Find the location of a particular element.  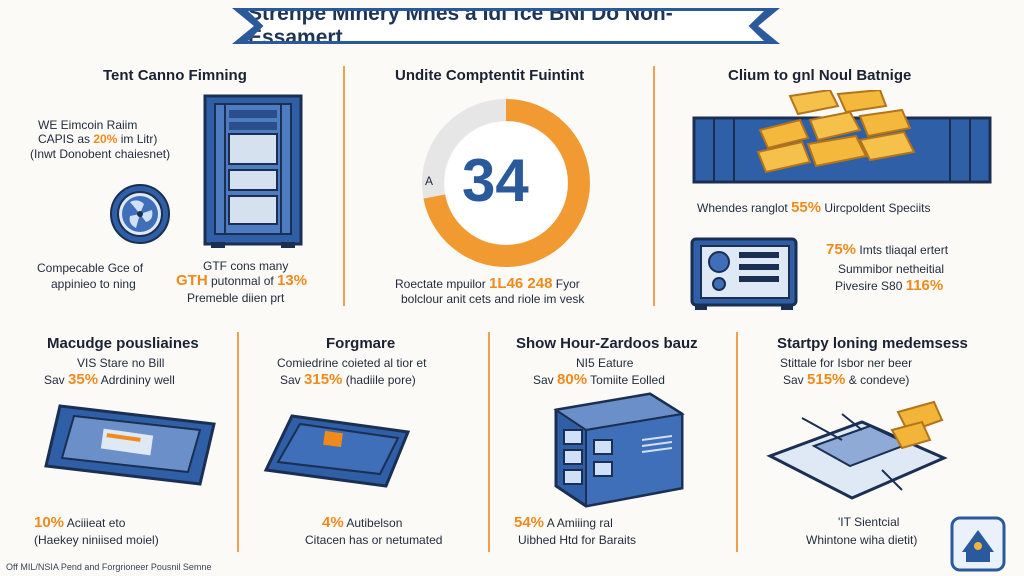

section3-right3-pre: Pivesire S80 is located at coordinates (870, 286).